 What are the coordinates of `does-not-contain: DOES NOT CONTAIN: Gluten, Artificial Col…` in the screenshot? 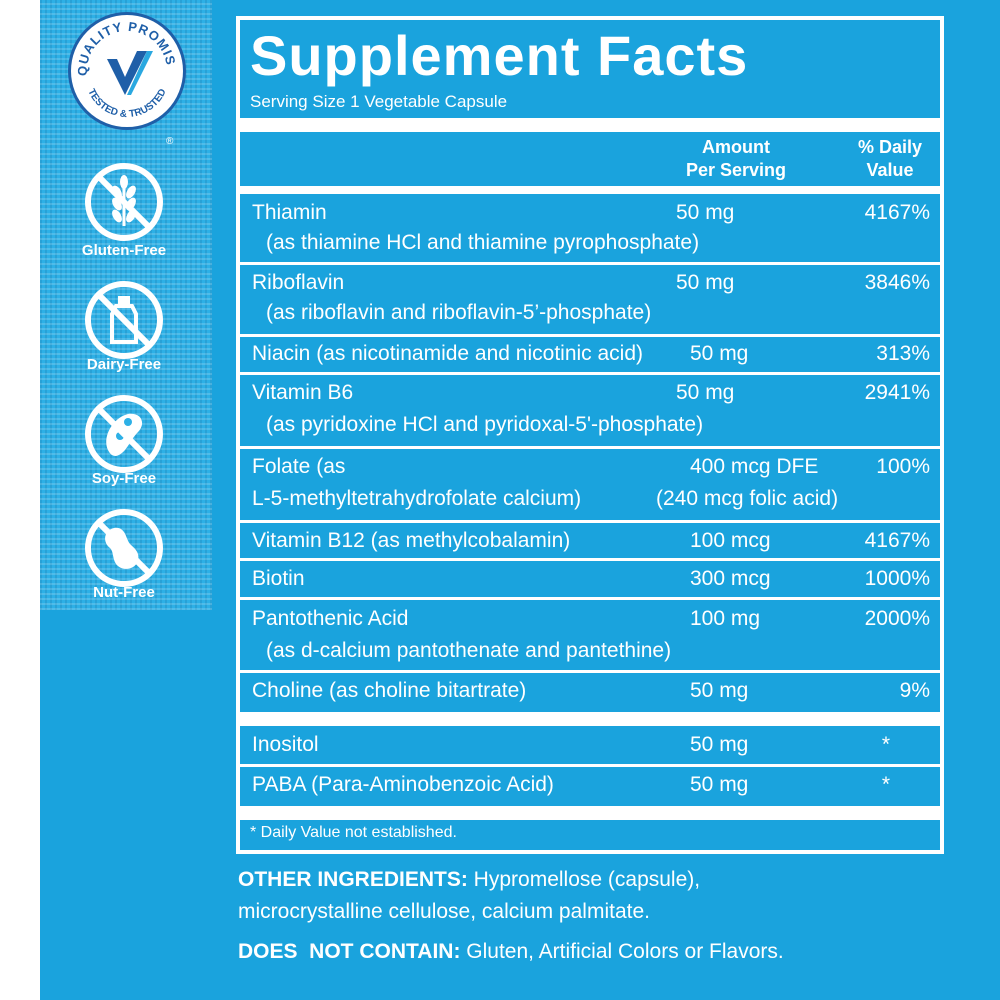 It's located at (511, 952).